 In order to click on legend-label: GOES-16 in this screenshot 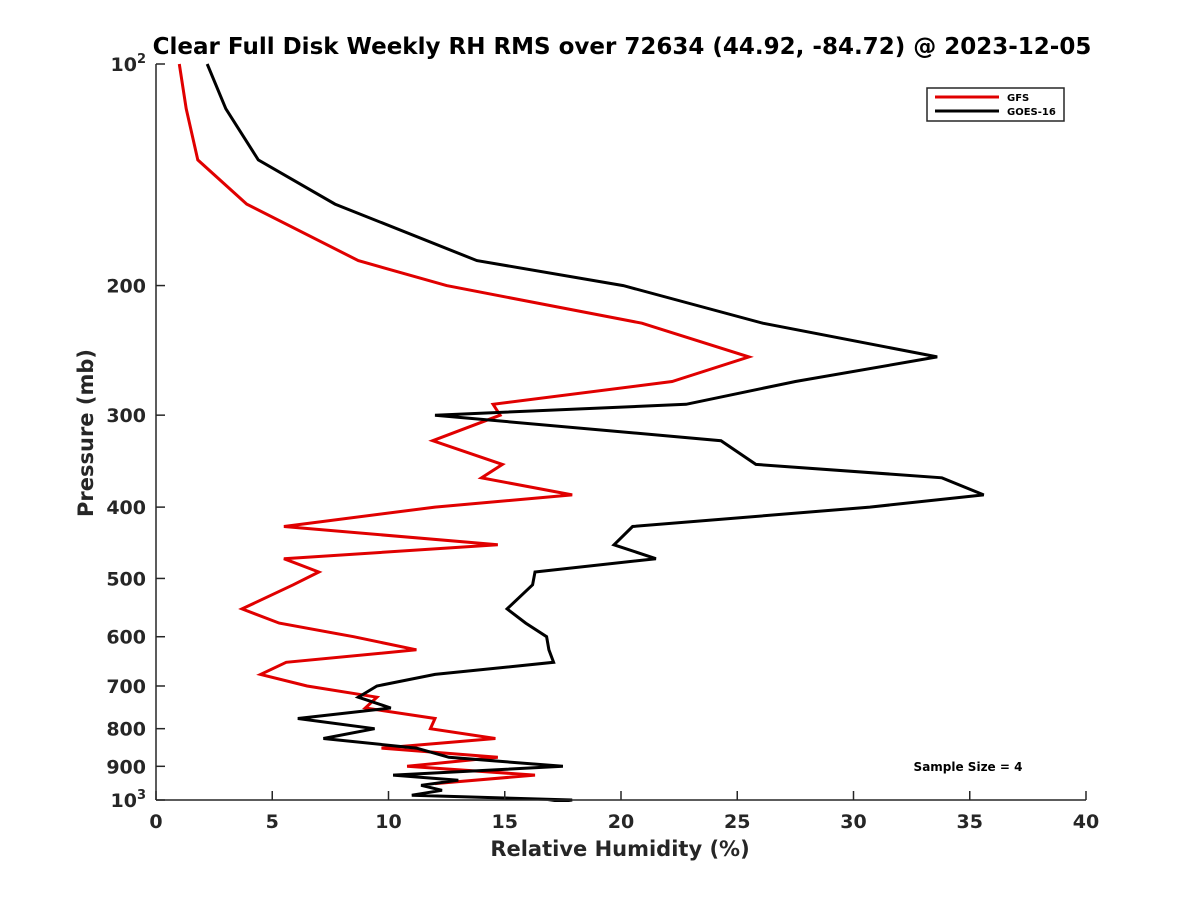, I will do `click(1031, 112)`.